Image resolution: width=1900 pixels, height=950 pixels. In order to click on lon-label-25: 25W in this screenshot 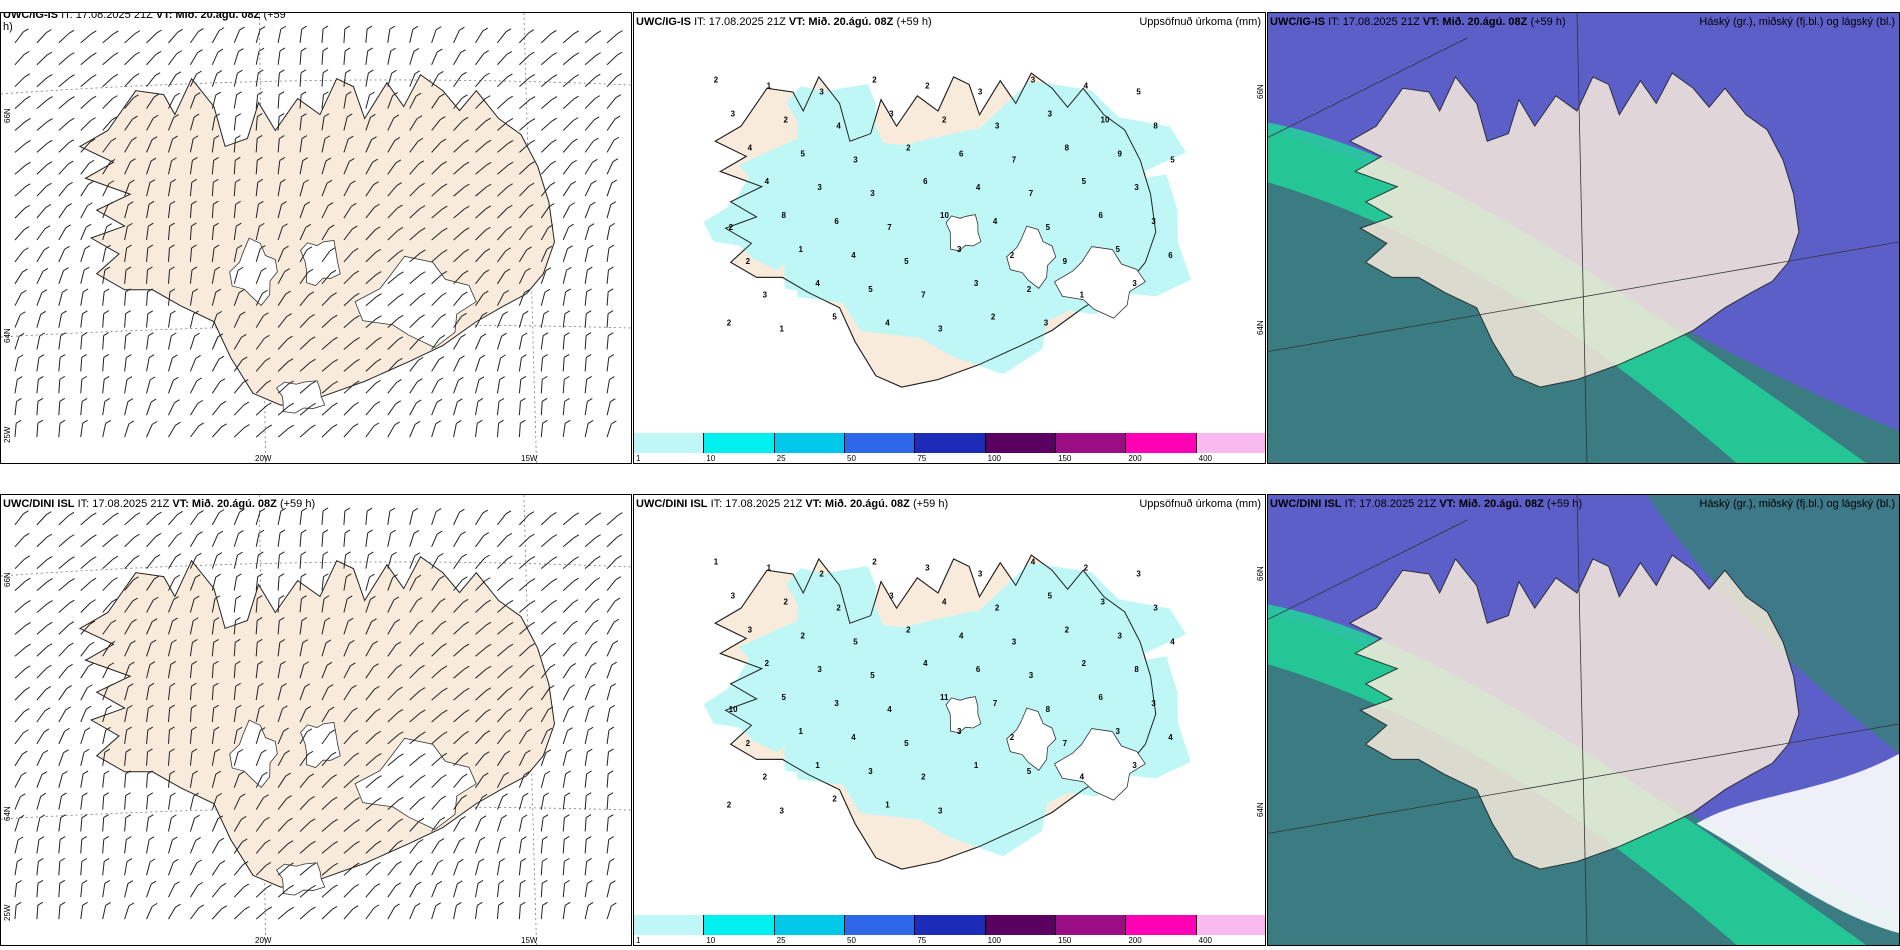, I will do `click(7, 912)`.